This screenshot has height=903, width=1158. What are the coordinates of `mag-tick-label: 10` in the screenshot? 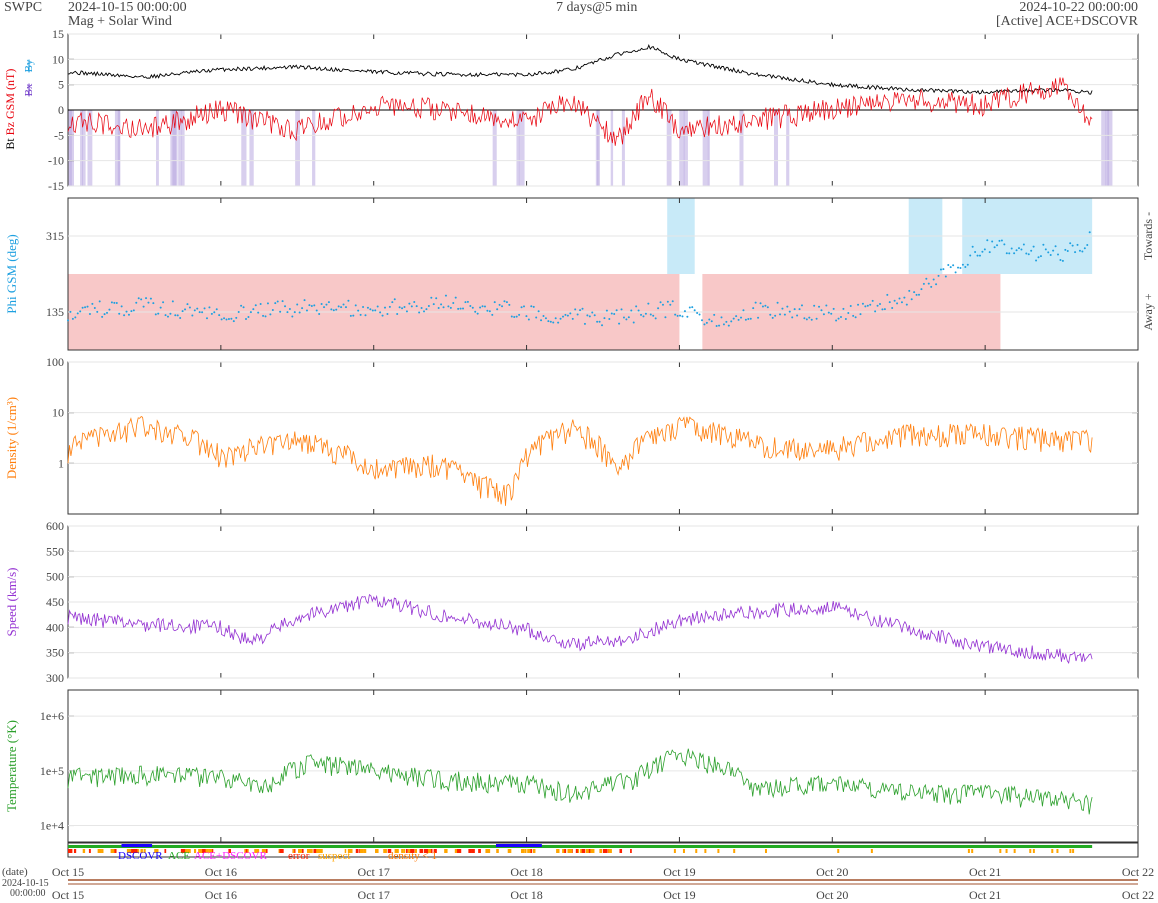 It's located at (58, 59).